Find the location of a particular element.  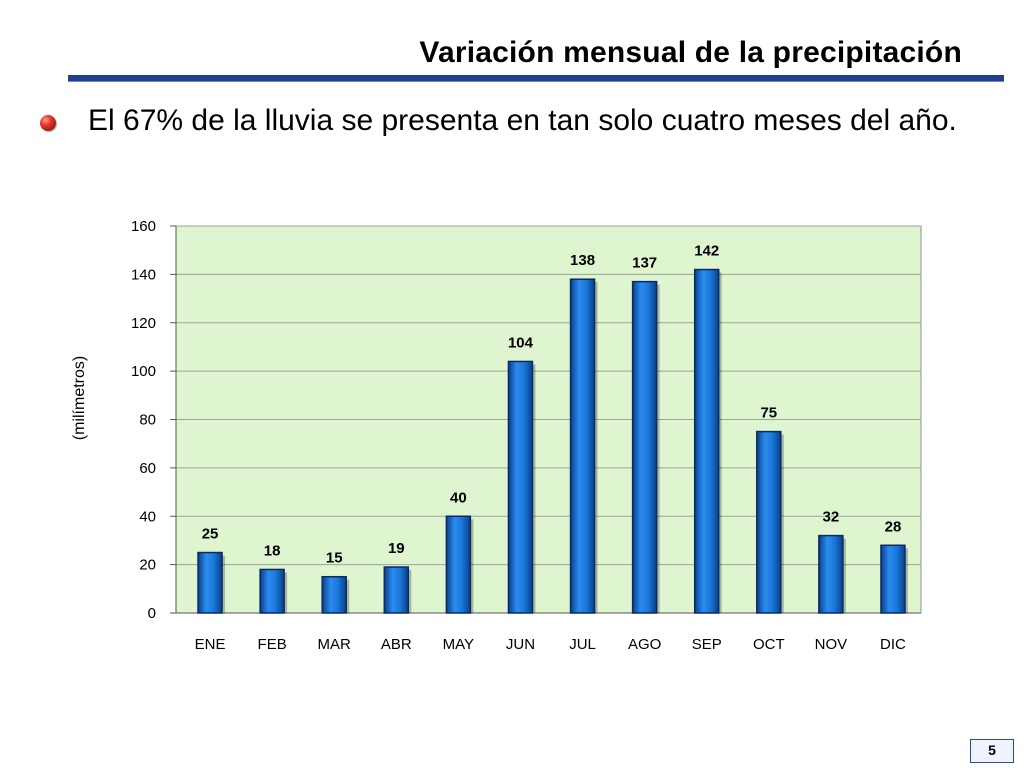

data-label-ago: 137 is located at coordinates (644, 263).